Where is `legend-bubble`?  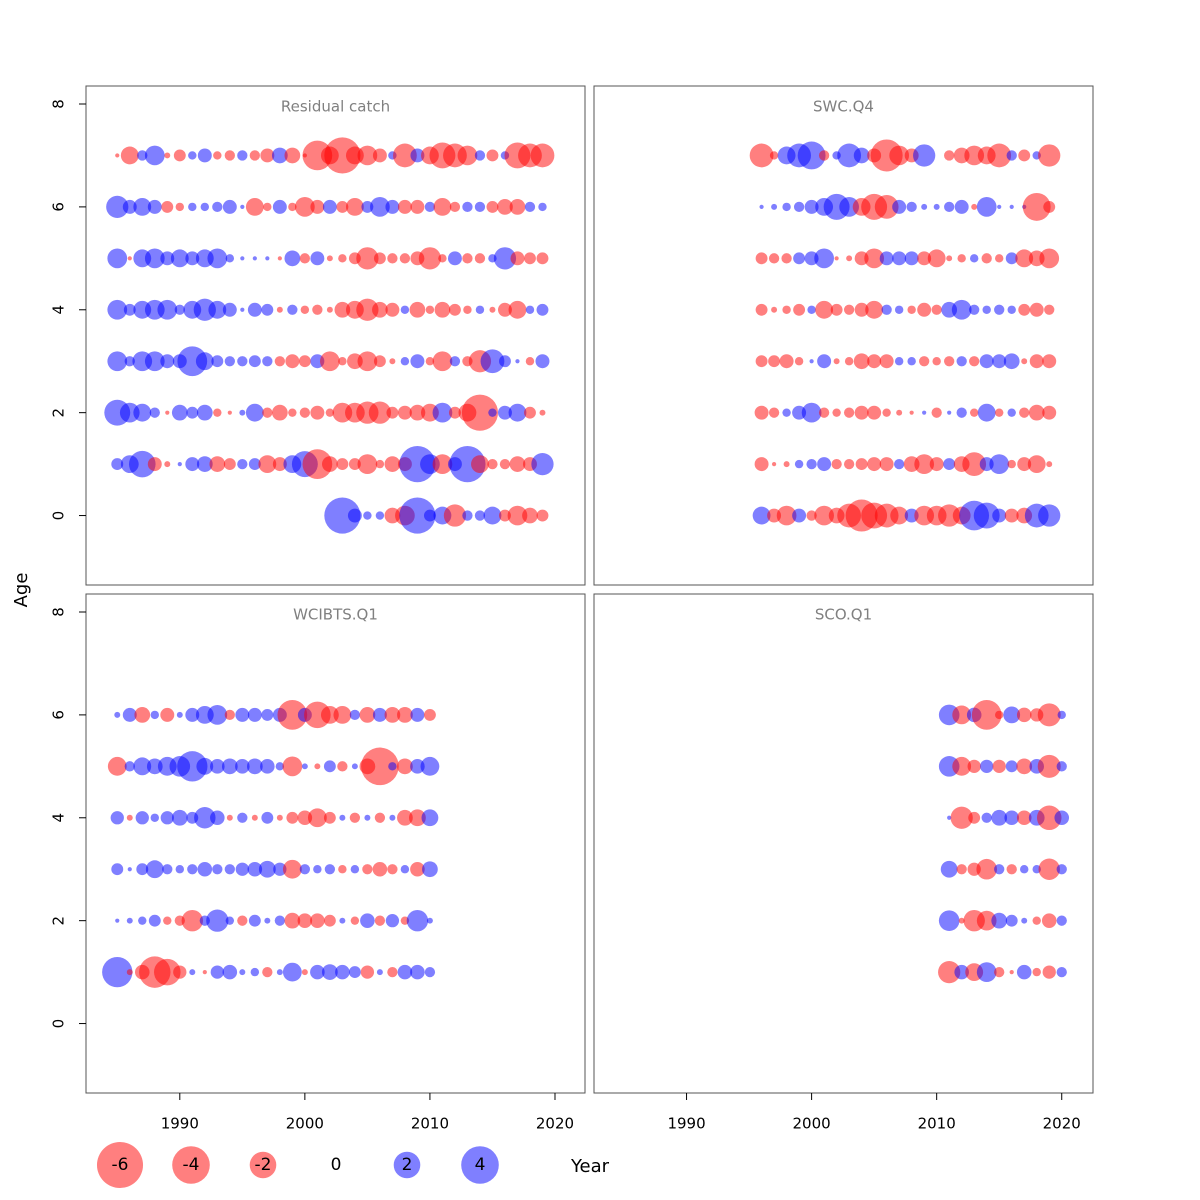 legend-bubble is located at coordinates (480, 1165).